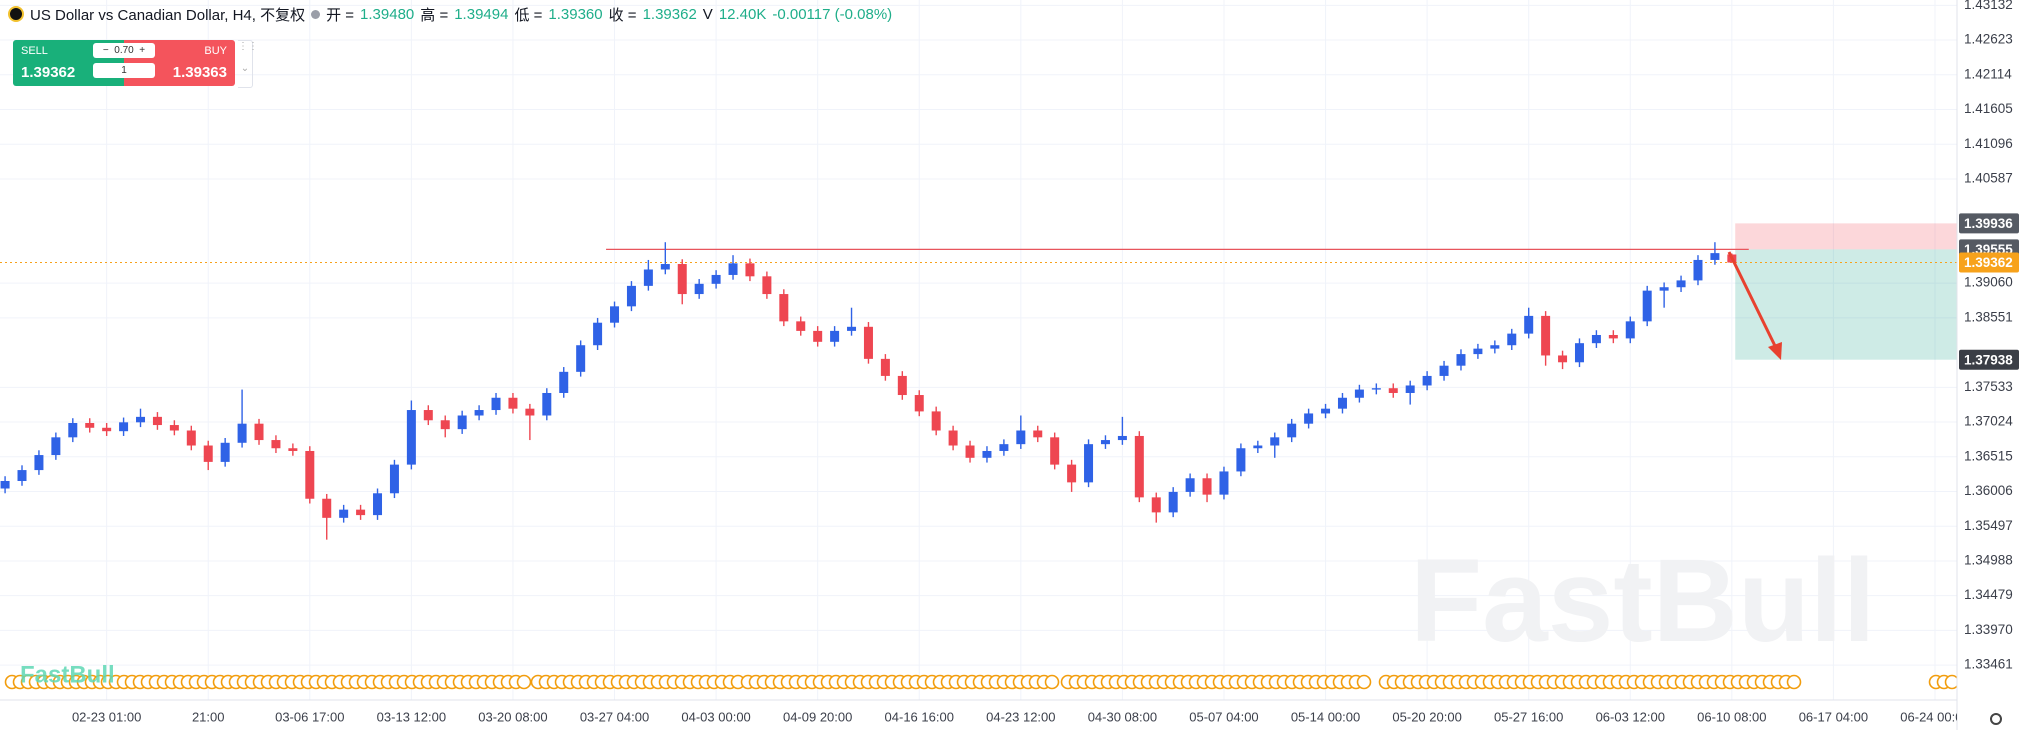  What do you see at coordinates (1988, 664) in the screenshot?
I see `y-tick-label: 1.33461` at bounding box center [1988, 664].